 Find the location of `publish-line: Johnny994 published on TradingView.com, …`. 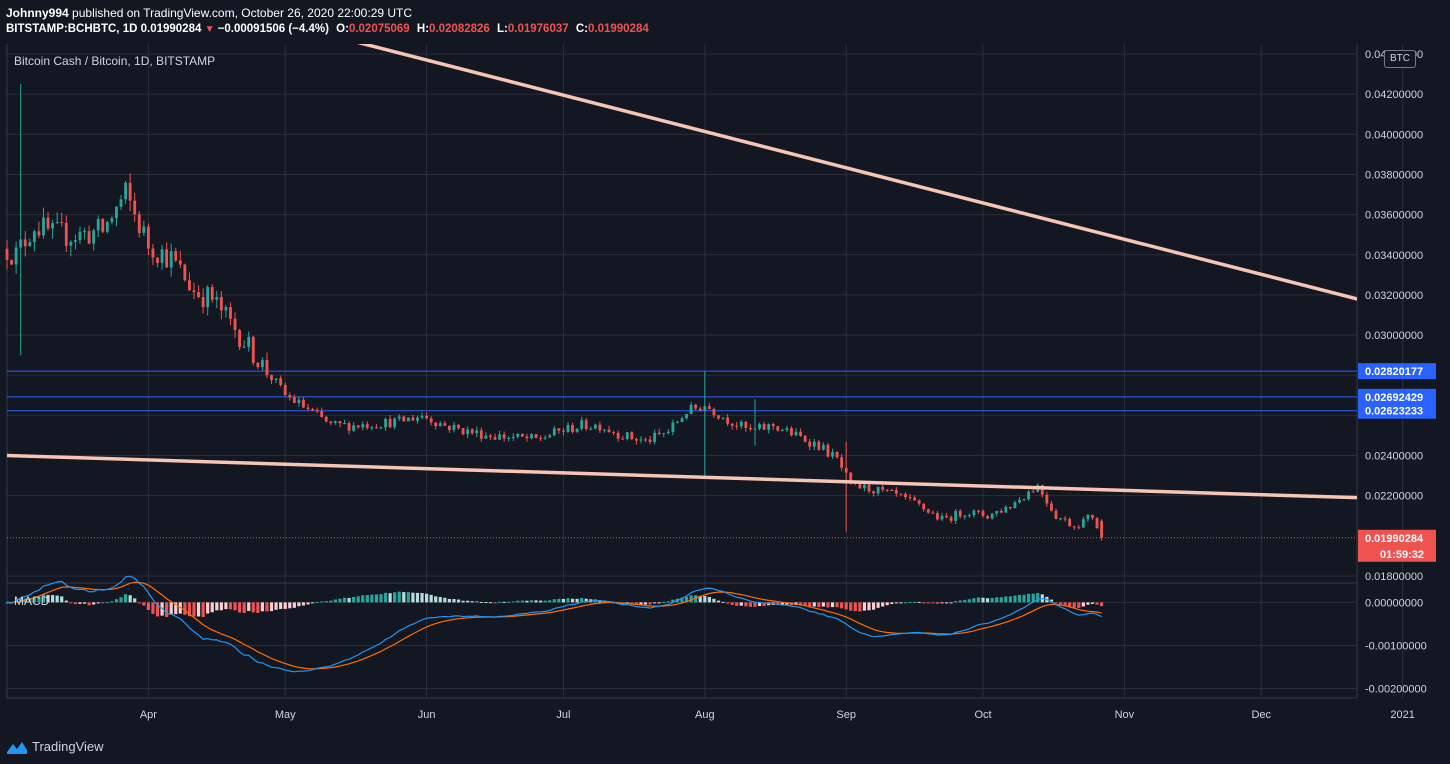

publish-line: Johnny994 published on TradingView.com, … is located at coordinates (209, 13).